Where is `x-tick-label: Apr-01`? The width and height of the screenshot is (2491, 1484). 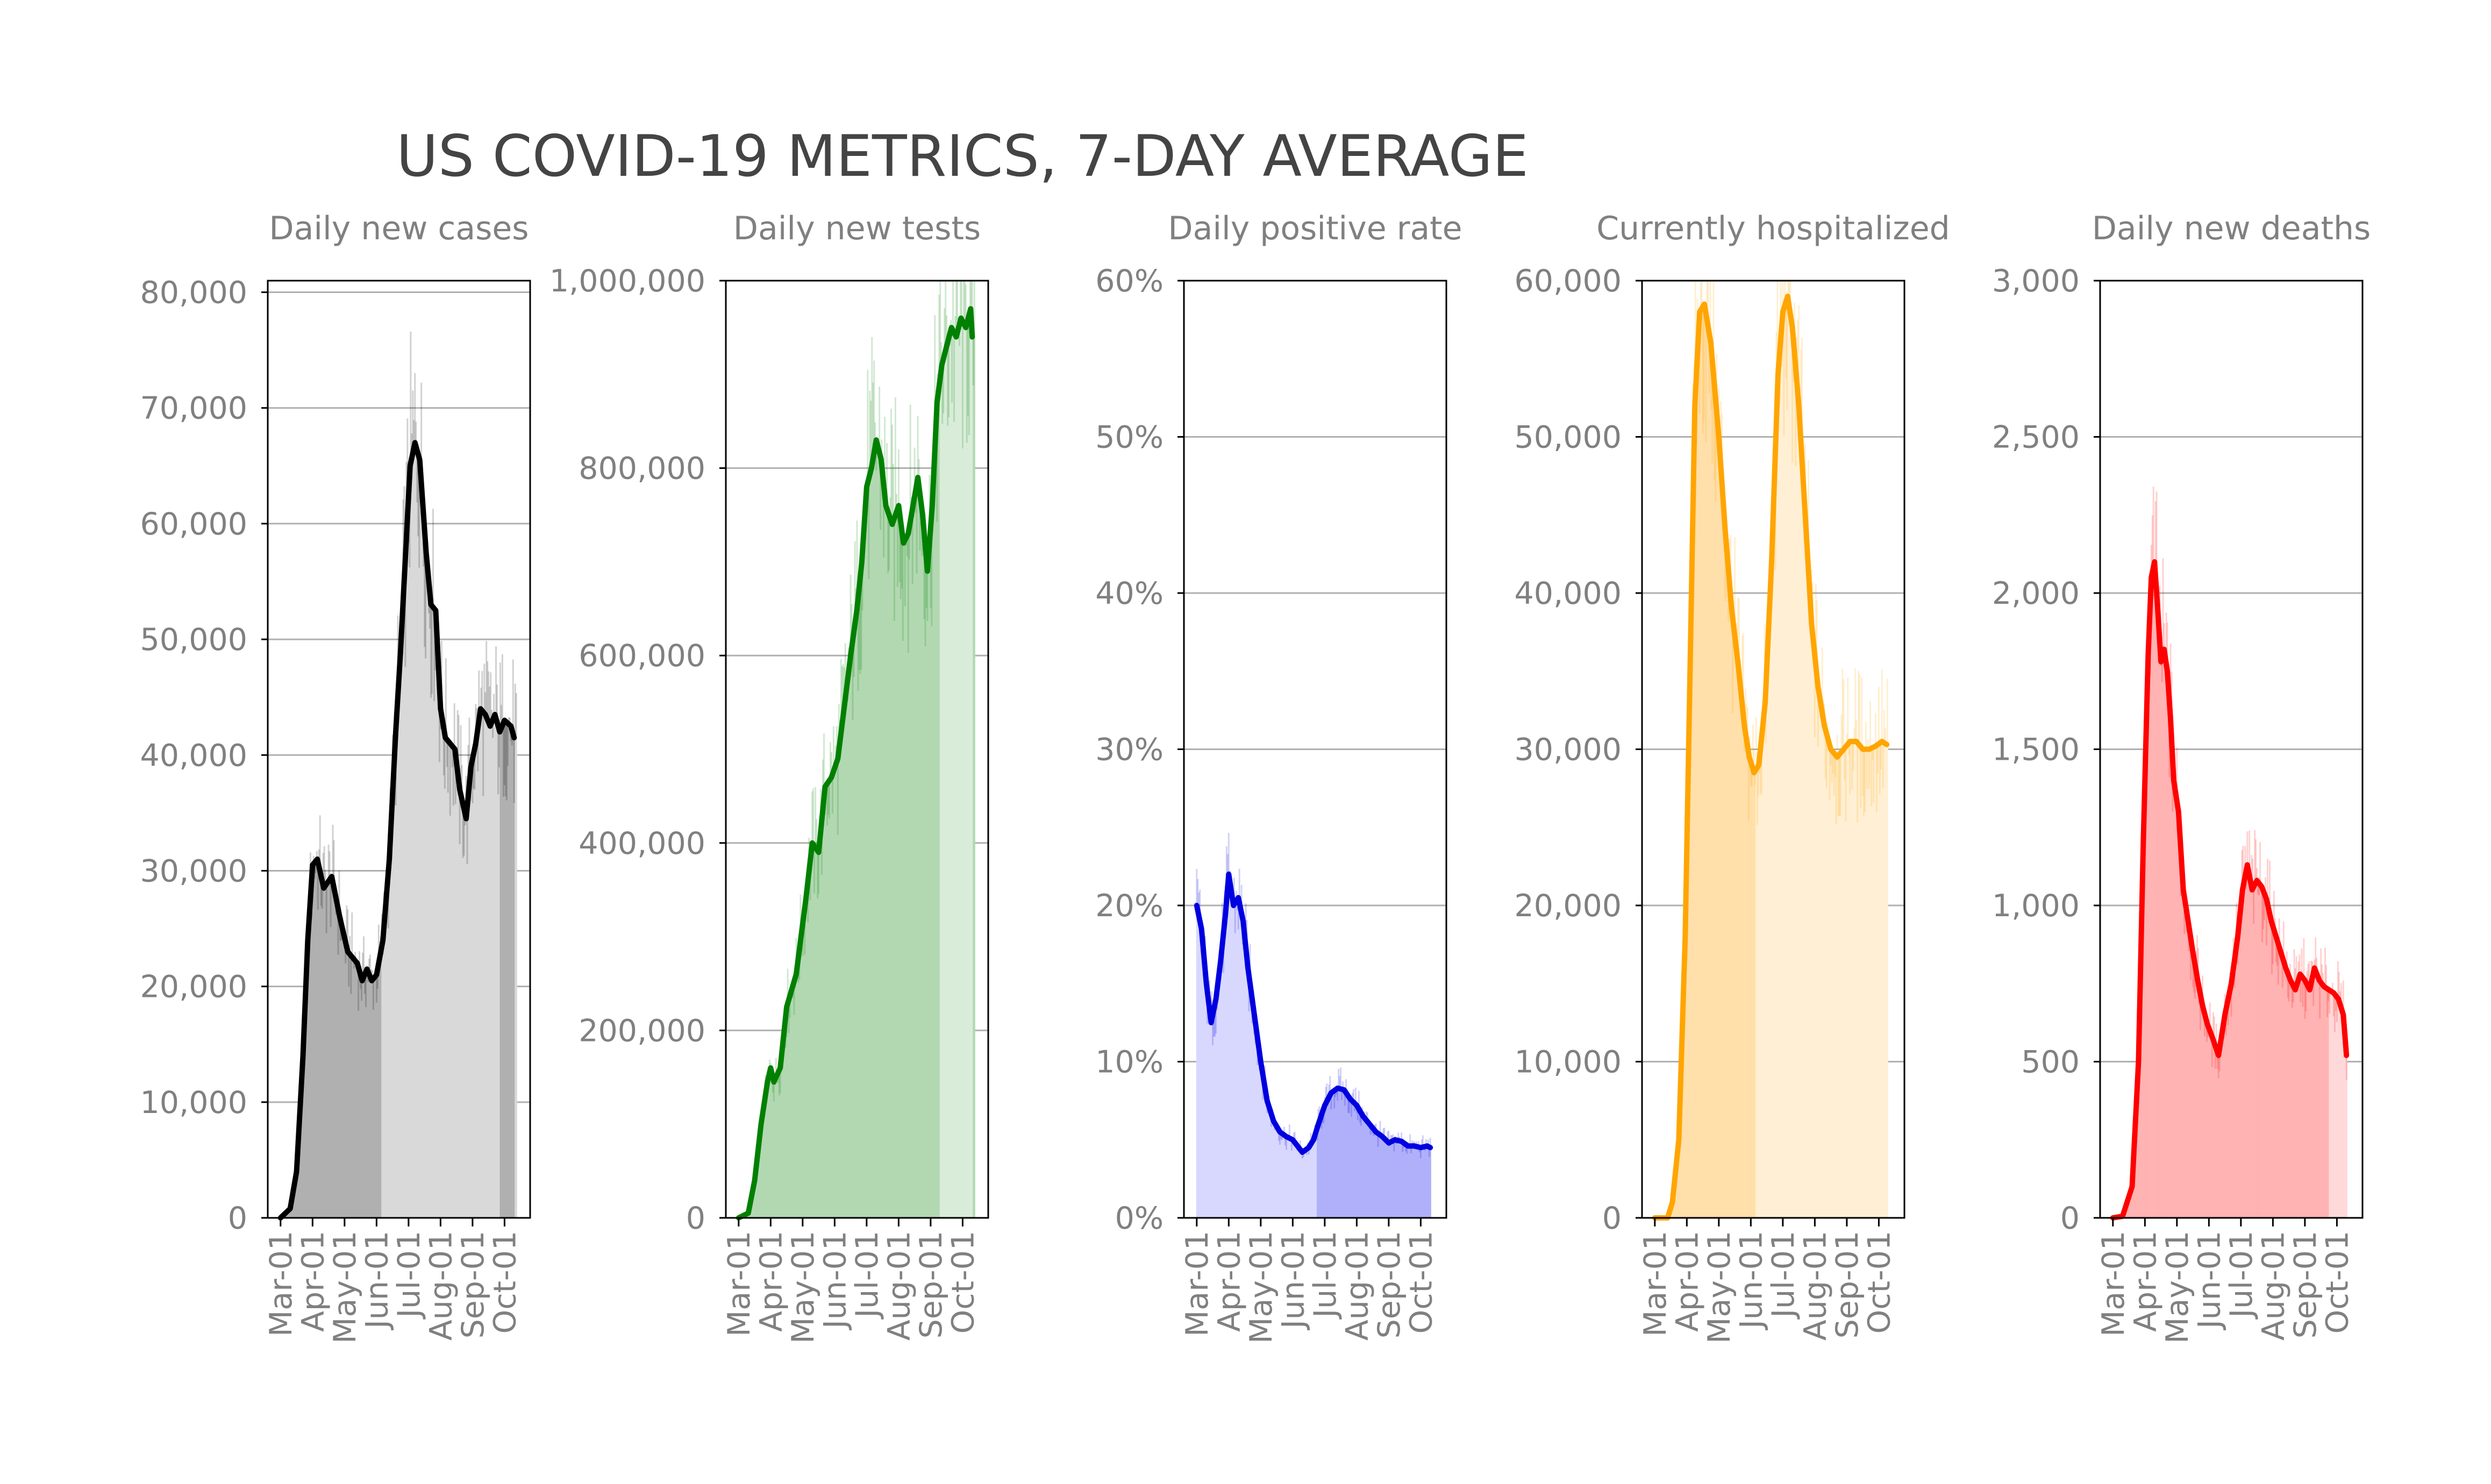 x-tick-label: Apr-01 is located at coordinates (2145, 1281).